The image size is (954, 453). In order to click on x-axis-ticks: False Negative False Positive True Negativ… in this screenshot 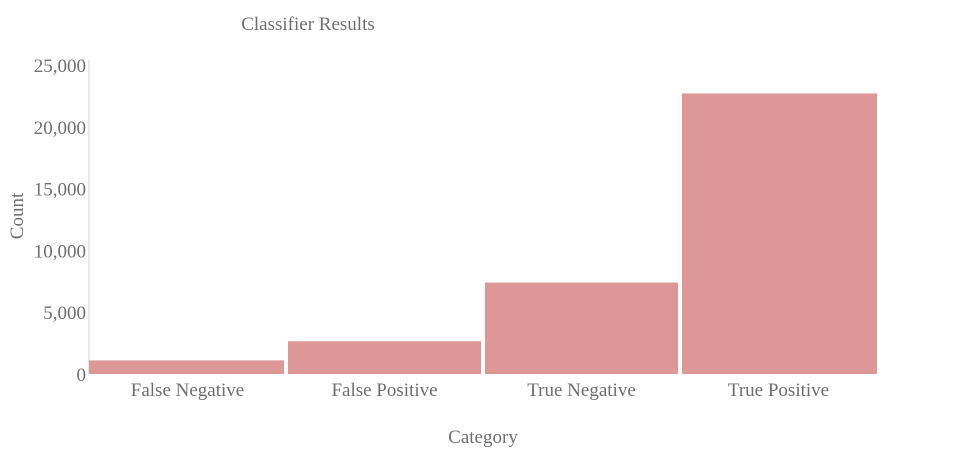, I will do `click(480, 390)`.